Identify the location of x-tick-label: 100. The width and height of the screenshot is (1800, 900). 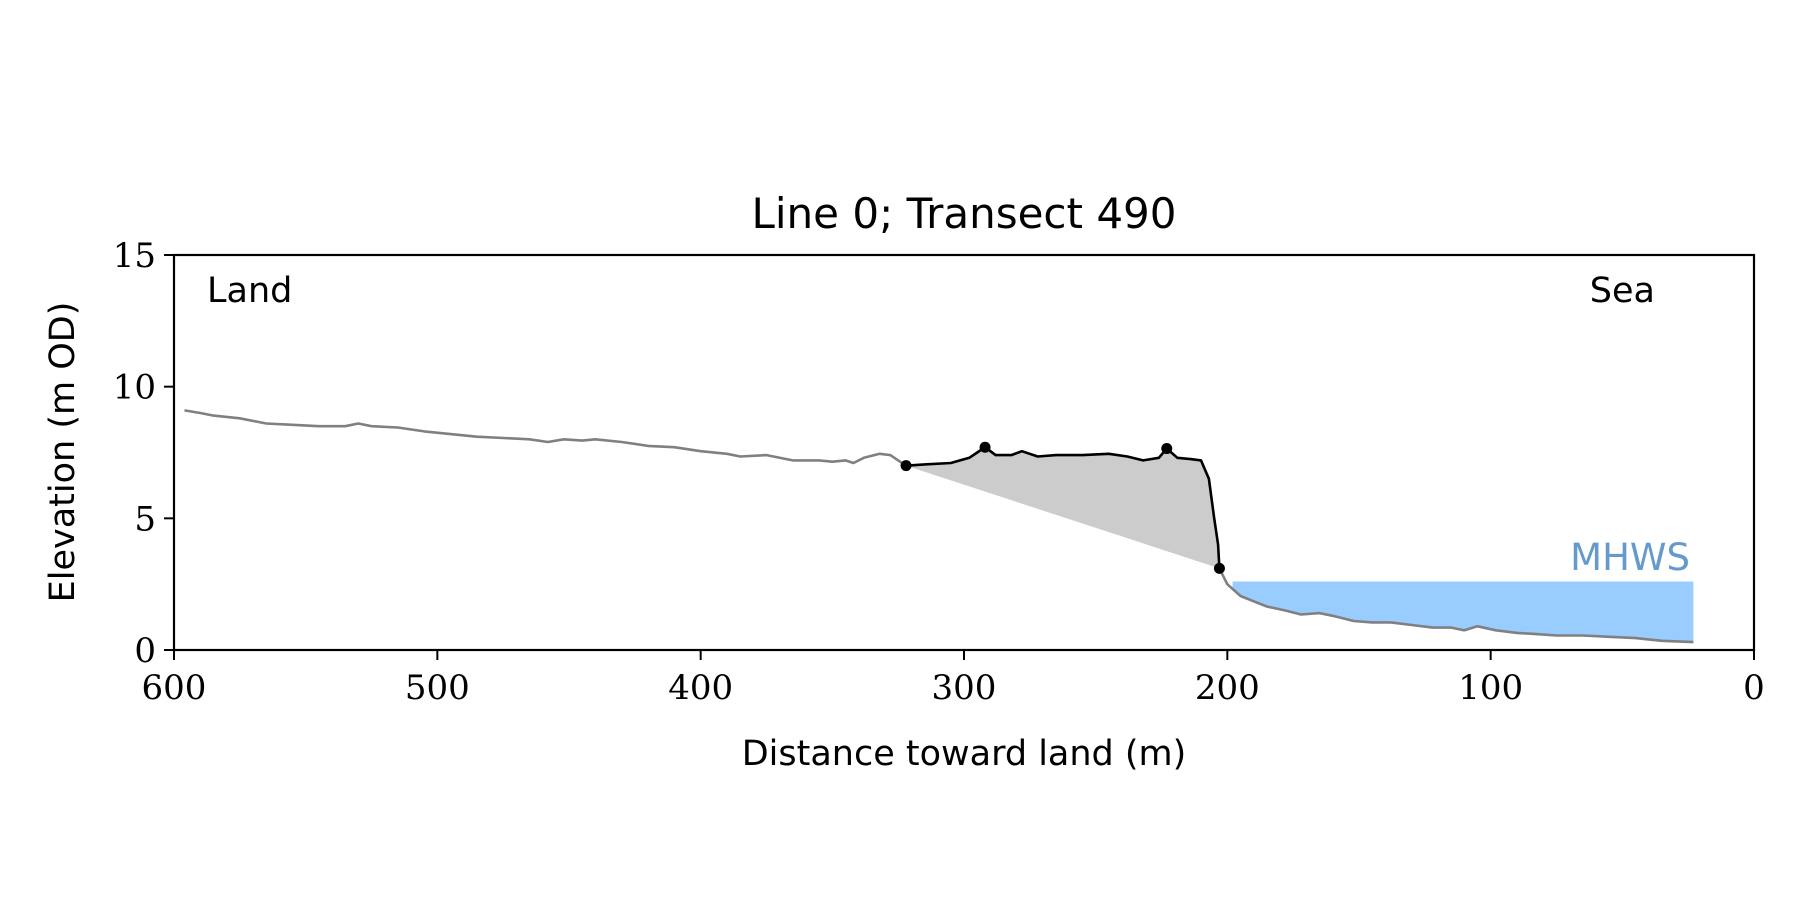
(1490, 688).